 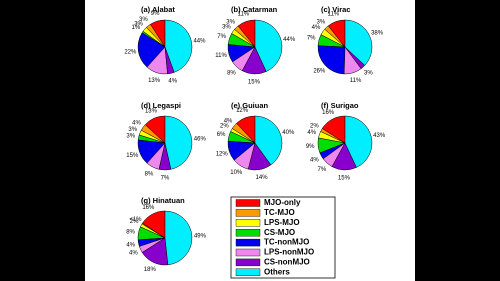 I want to click on slice-label: 22%, so click(x=130, y=53).